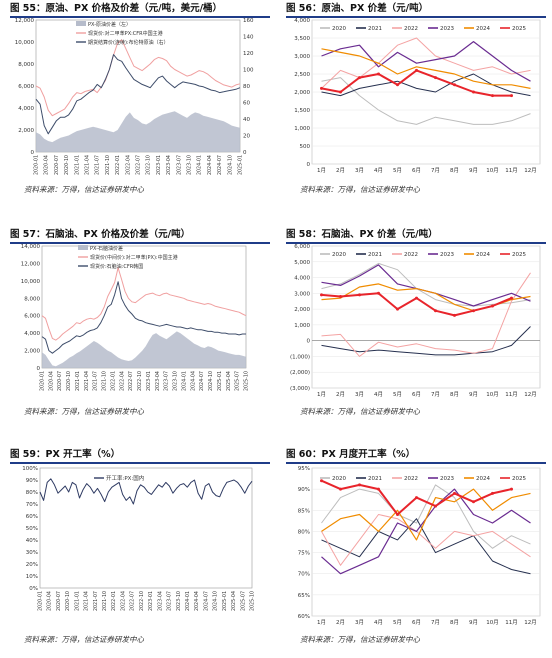  I want to click on x-tick-label: 8月, so click(454, 394).